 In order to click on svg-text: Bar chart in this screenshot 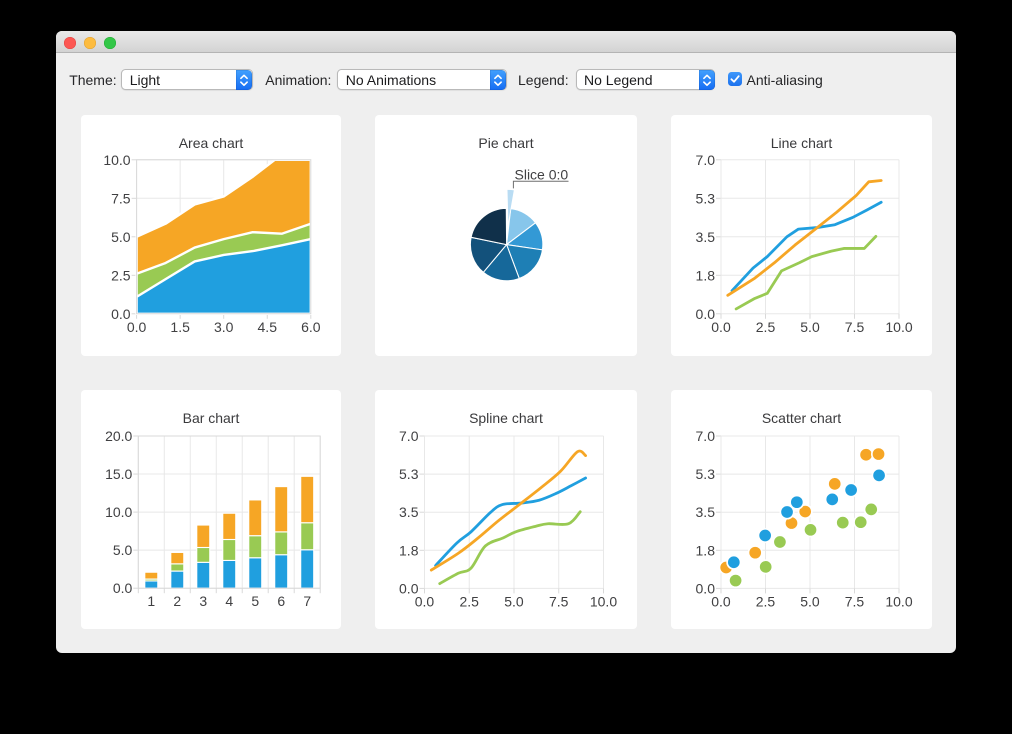, I will do `click(211, 418)`.